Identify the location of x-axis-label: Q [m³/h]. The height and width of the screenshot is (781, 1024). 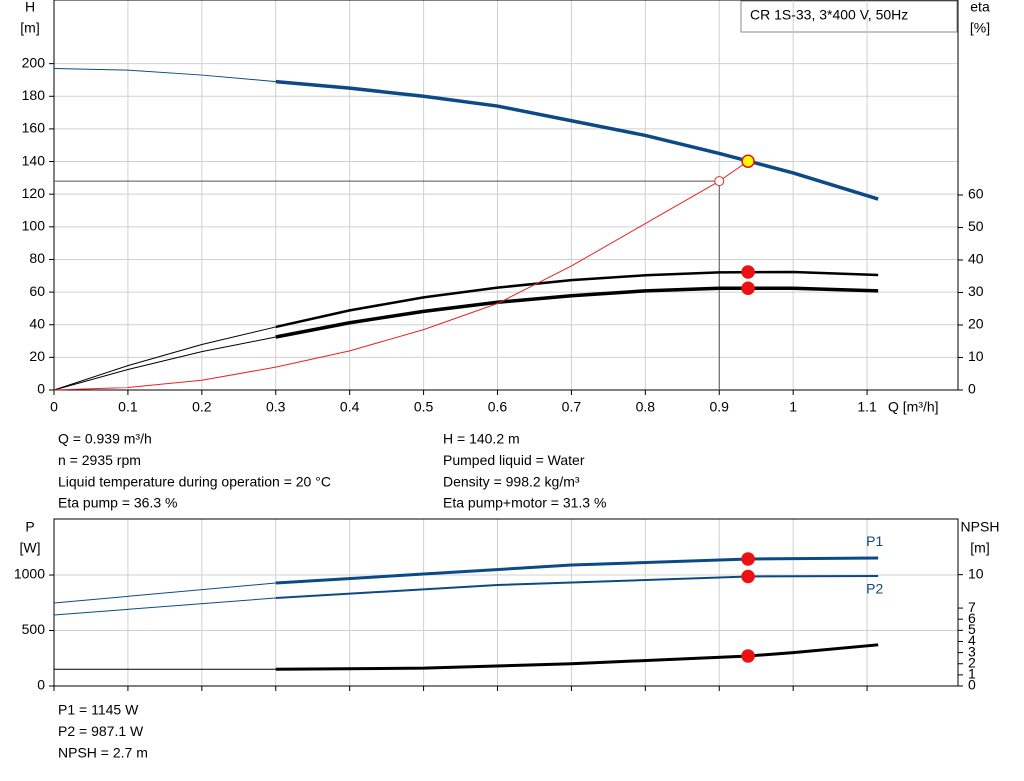
(913, 407).